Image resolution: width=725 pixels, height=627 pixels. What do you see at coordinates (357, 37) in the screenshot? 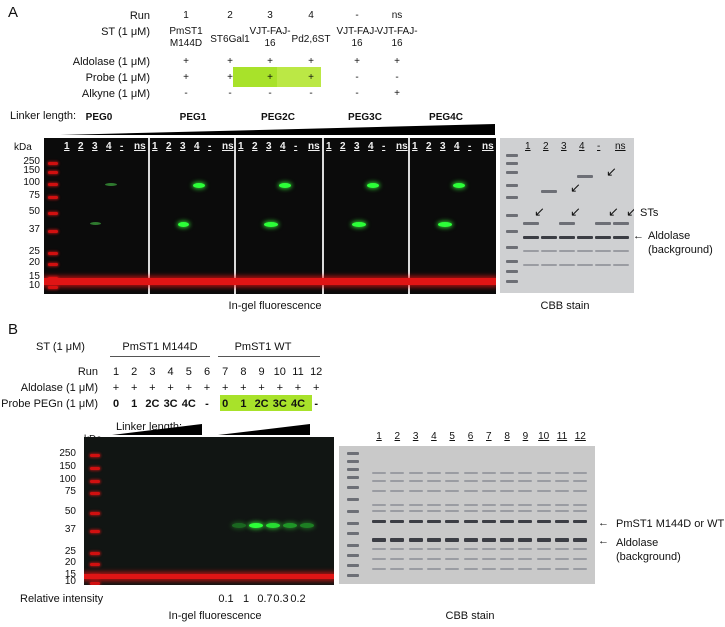
I see `condition-cell: VJT-FAJ- 16` at bounding box center [357, 37].